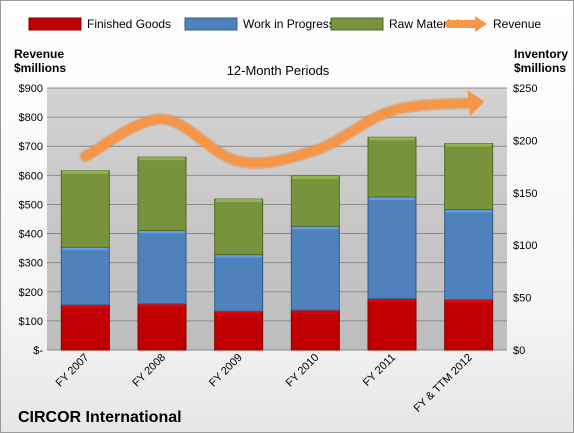 This screenshot has width=574, height=434. What do you see at coordinates (31, 235) in the screenshot?
I see `left-tick-label: $400` at bounding box center [31, 235].